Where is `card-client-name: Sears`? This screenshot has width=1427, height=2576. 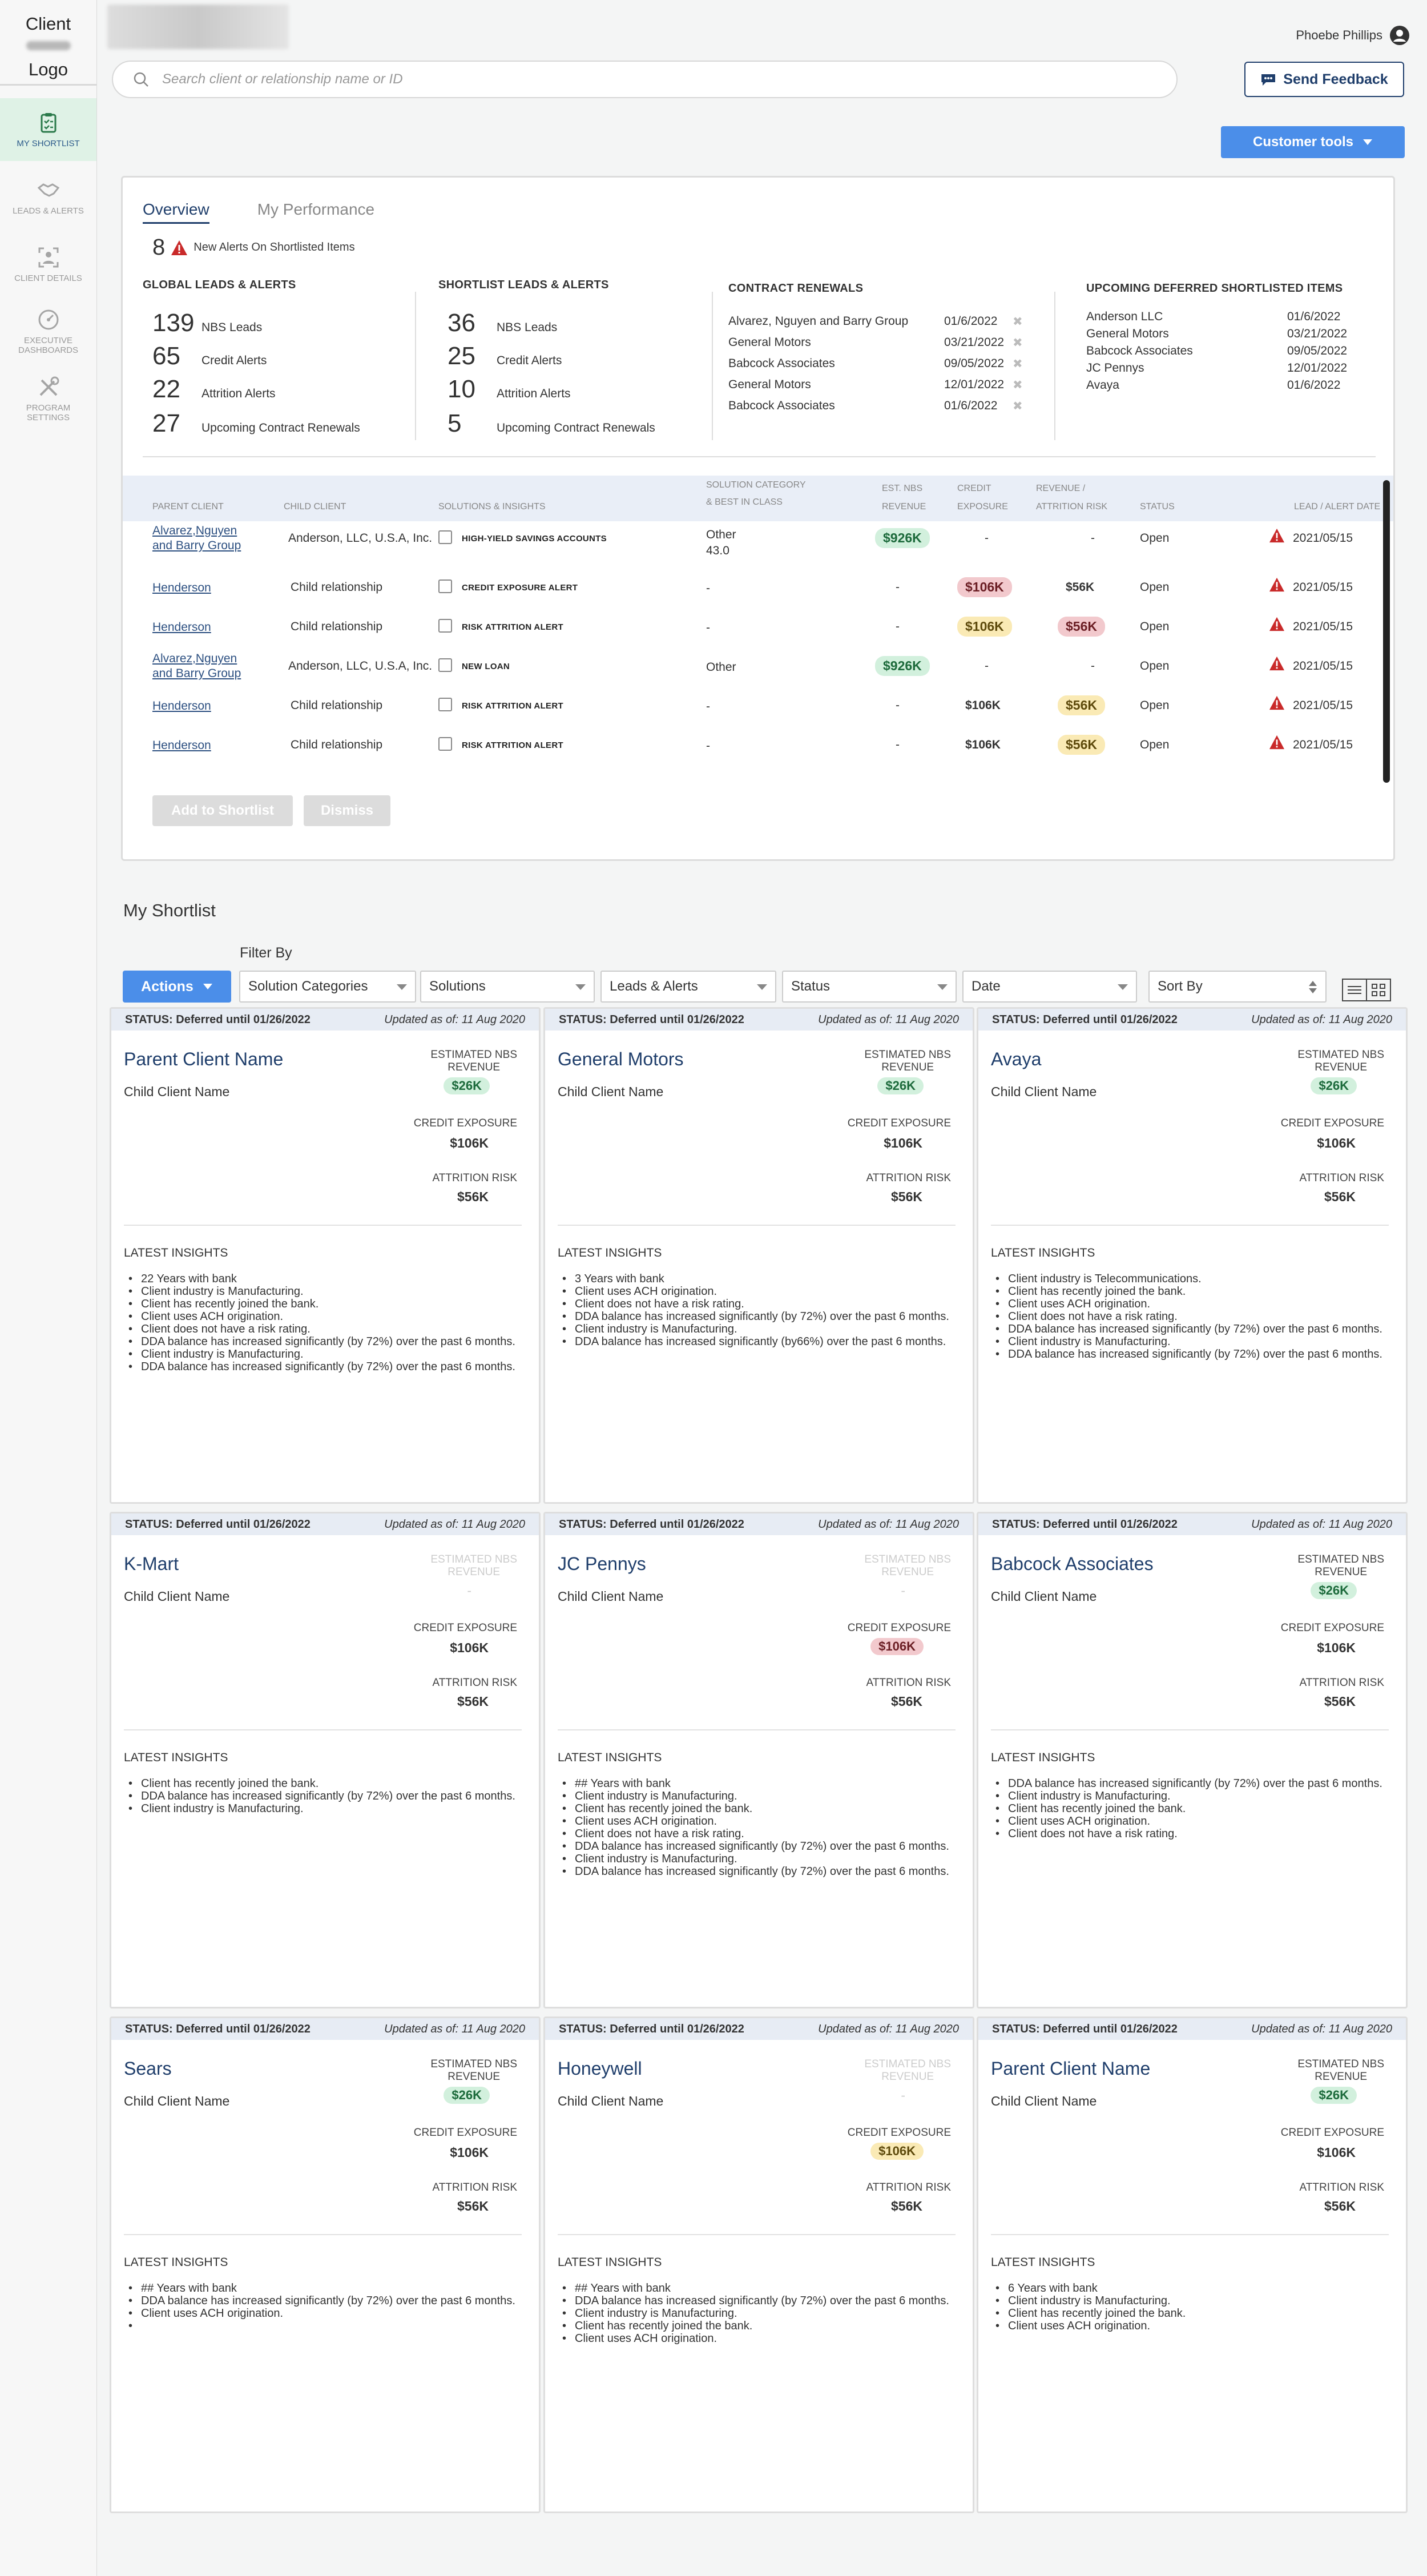 card-client-name: Sears is located at coordinates (148, 2068).